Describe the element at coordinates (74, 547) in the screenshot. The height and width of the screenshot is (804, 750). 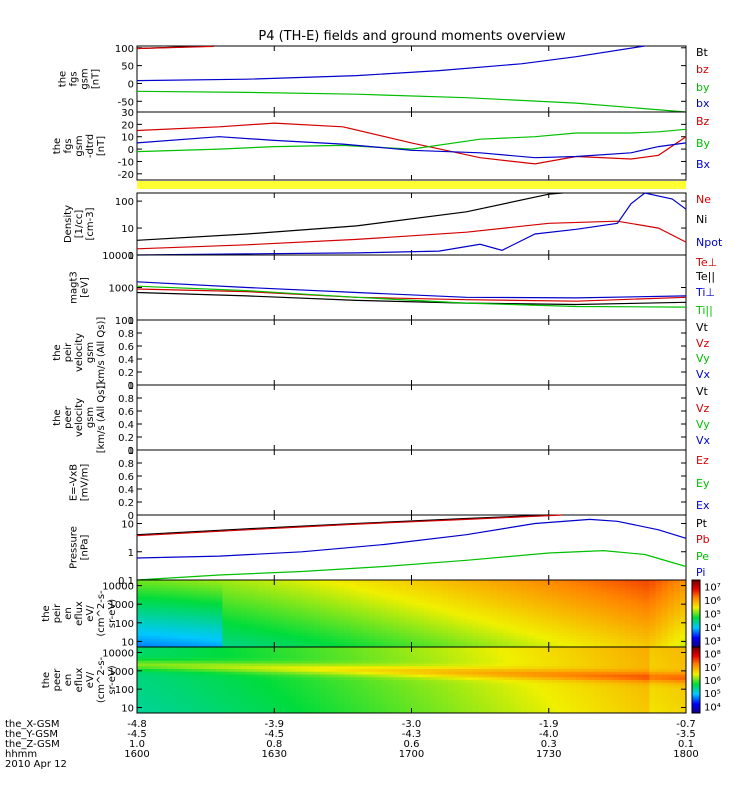
I see `y-axis-label-line: Pressure` at that location.